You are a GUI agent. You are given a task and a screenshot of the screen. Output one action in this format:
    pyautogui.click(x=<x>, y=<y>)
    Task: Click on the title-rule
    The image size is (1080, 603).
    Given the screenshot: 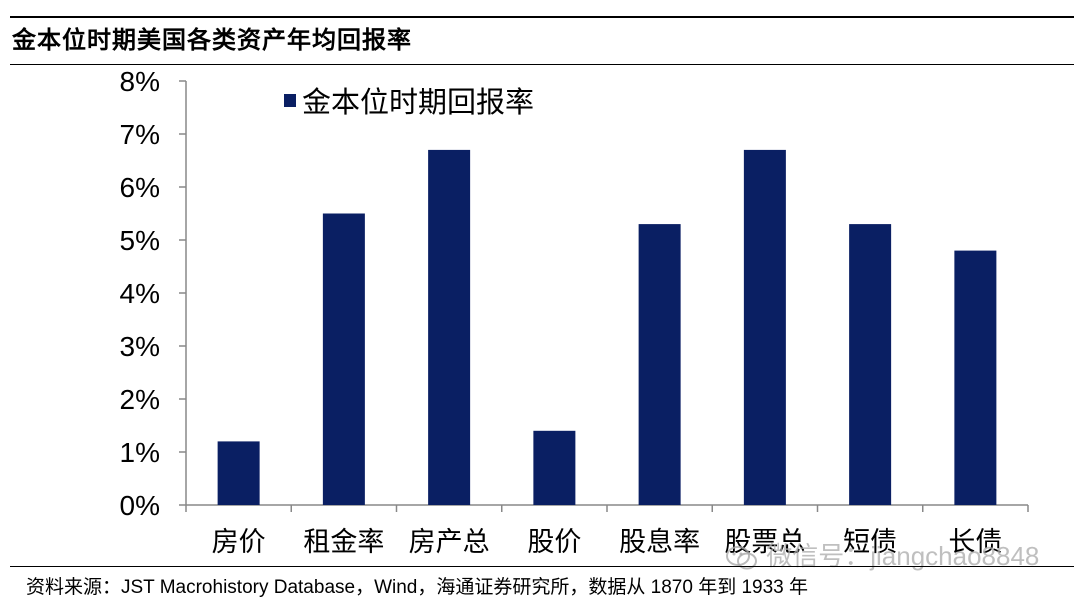 What is the action you would take?
    pyautogui.click(x=542, y=64)
    